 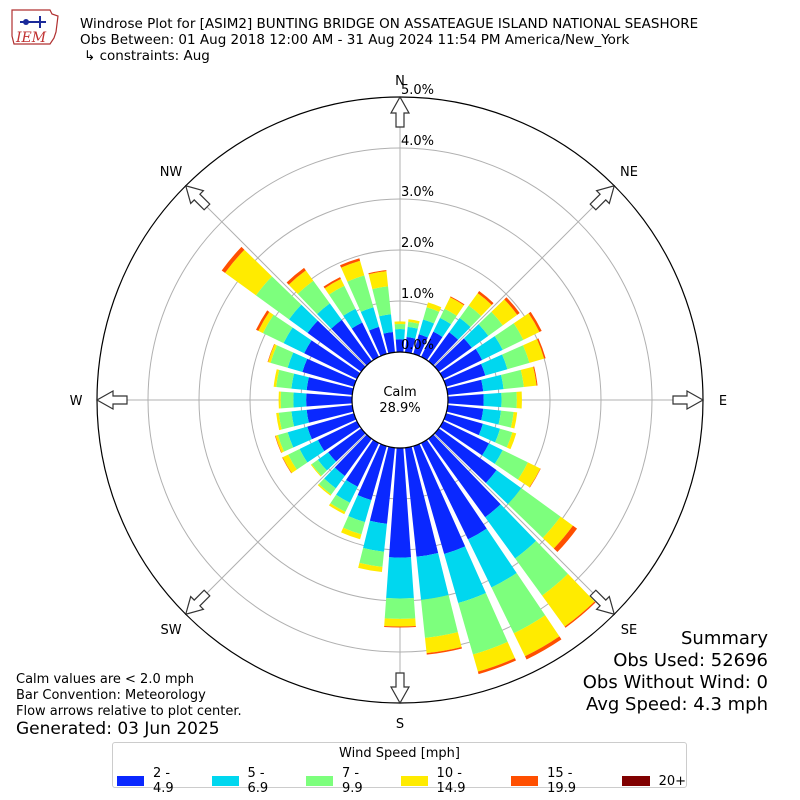 I want to click on obs-without-wind: Obs Without Wind: 0, so click(x=675, y=682).